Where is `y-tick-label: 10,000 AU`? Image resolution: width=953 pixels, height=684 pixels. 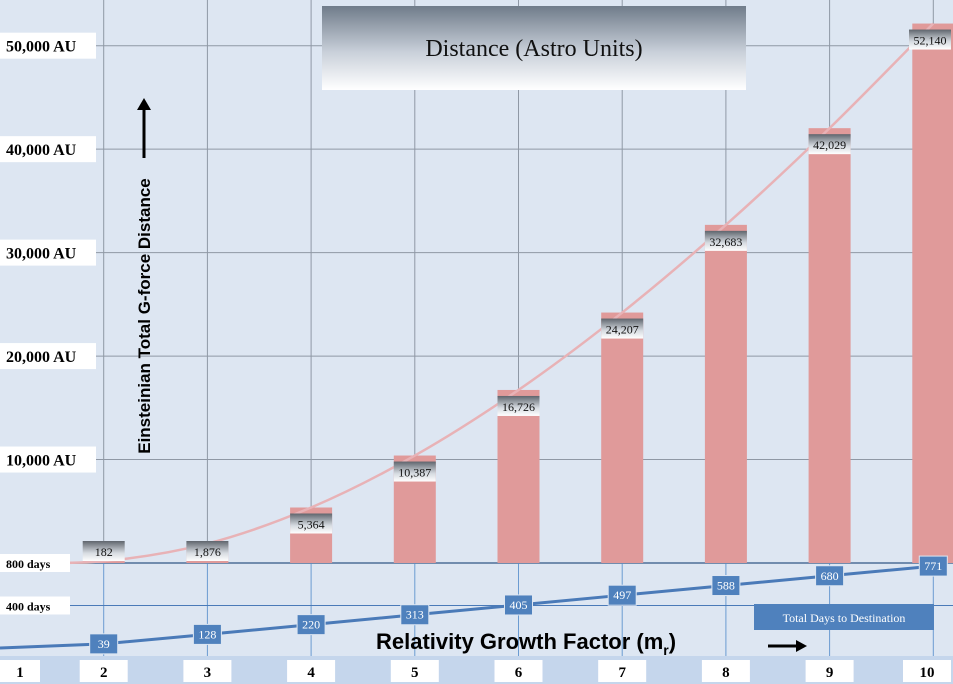
y-tick-label: 10,000 AU is located at coordinates (41, 461).